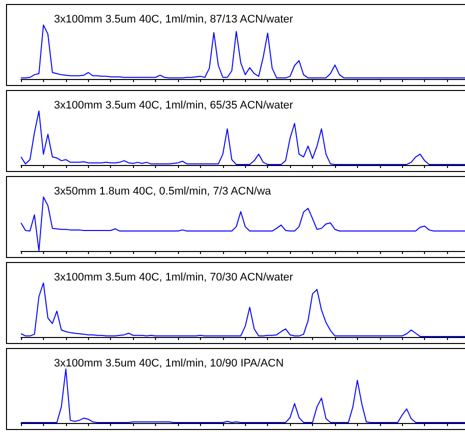 This screenshot has width=465, height=432. What do you see at coordinates (174, 20) in the screenshot?
I see `chart-title: 3x100mm 3.5um 40C, 1ml/min, 87/13 ACN/water` at bounding box center [174, 20].